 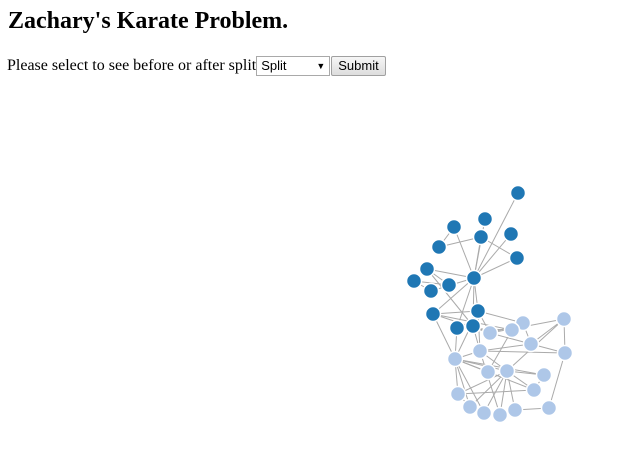 What do you see at coordinates (321, 66) in the screenshot?
I see `chevron-down-icon: ▼` at bounding box center [321, 66].